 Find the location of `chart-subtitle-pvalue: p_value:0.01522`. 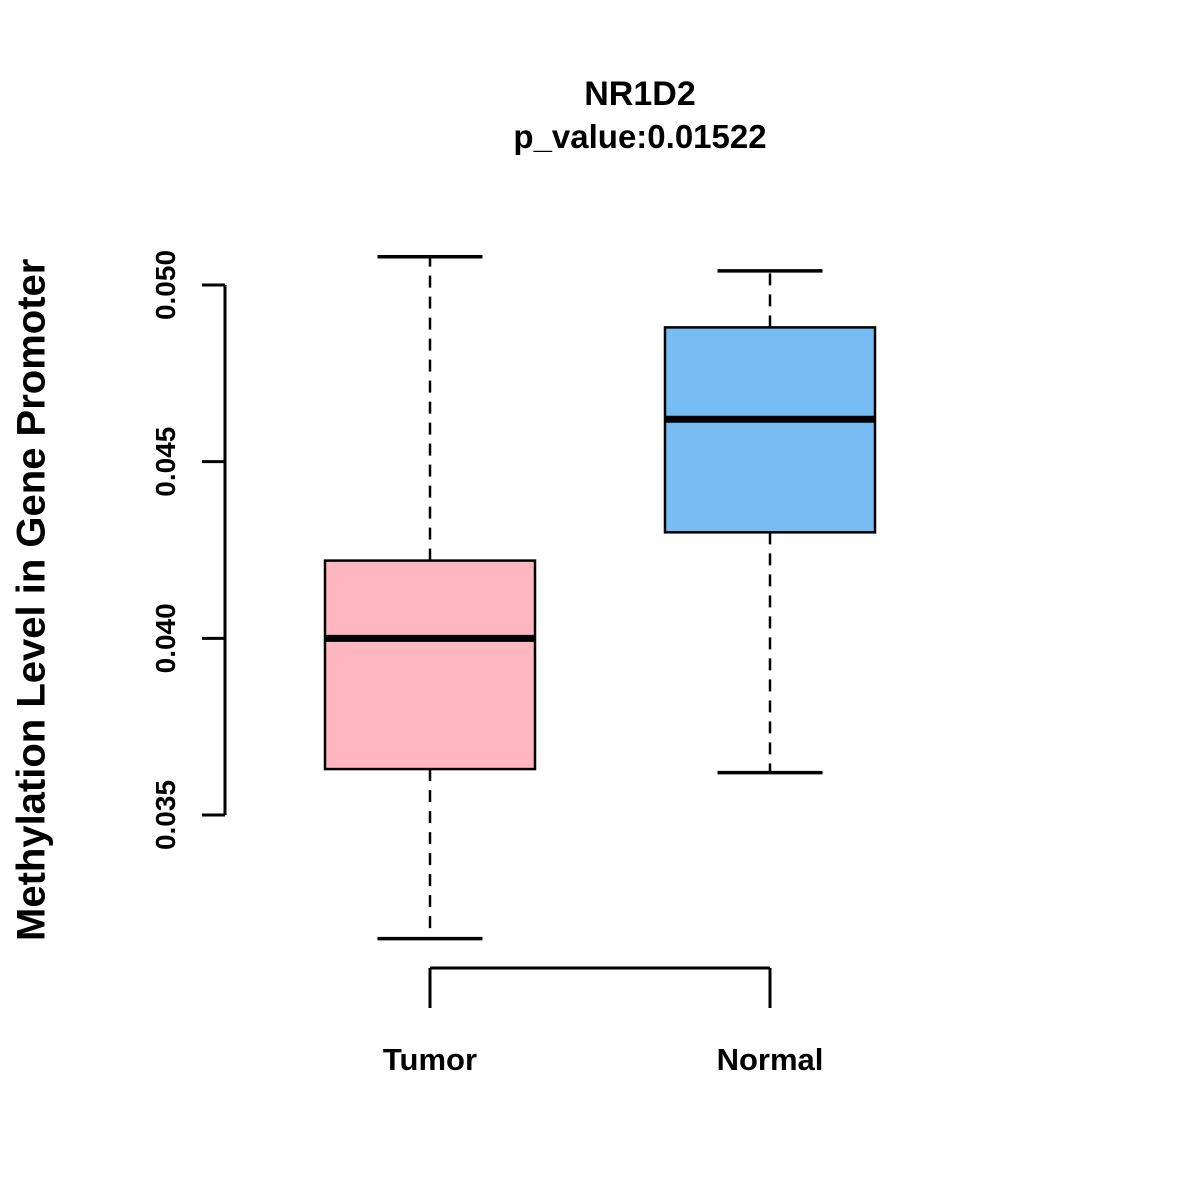

chart-subtitle-pvalue: p_value:0.01522 is located at coordinates (640, 136).